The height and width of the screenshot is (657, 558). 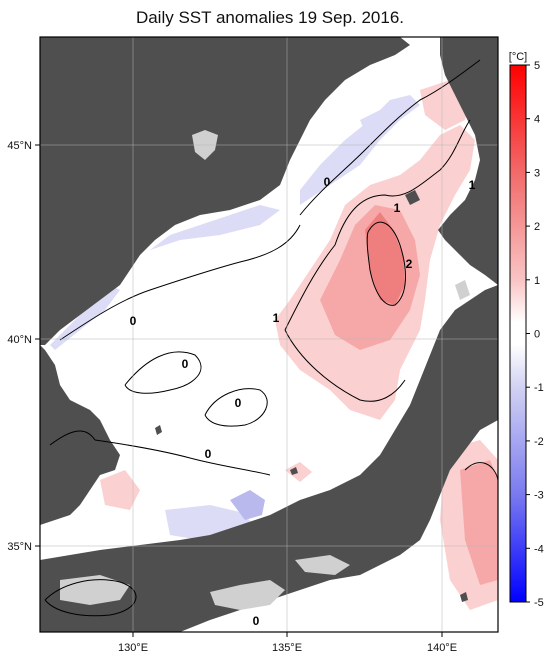 I want to click on colorbar-tick-label: -1, so click(x=539, y=388).